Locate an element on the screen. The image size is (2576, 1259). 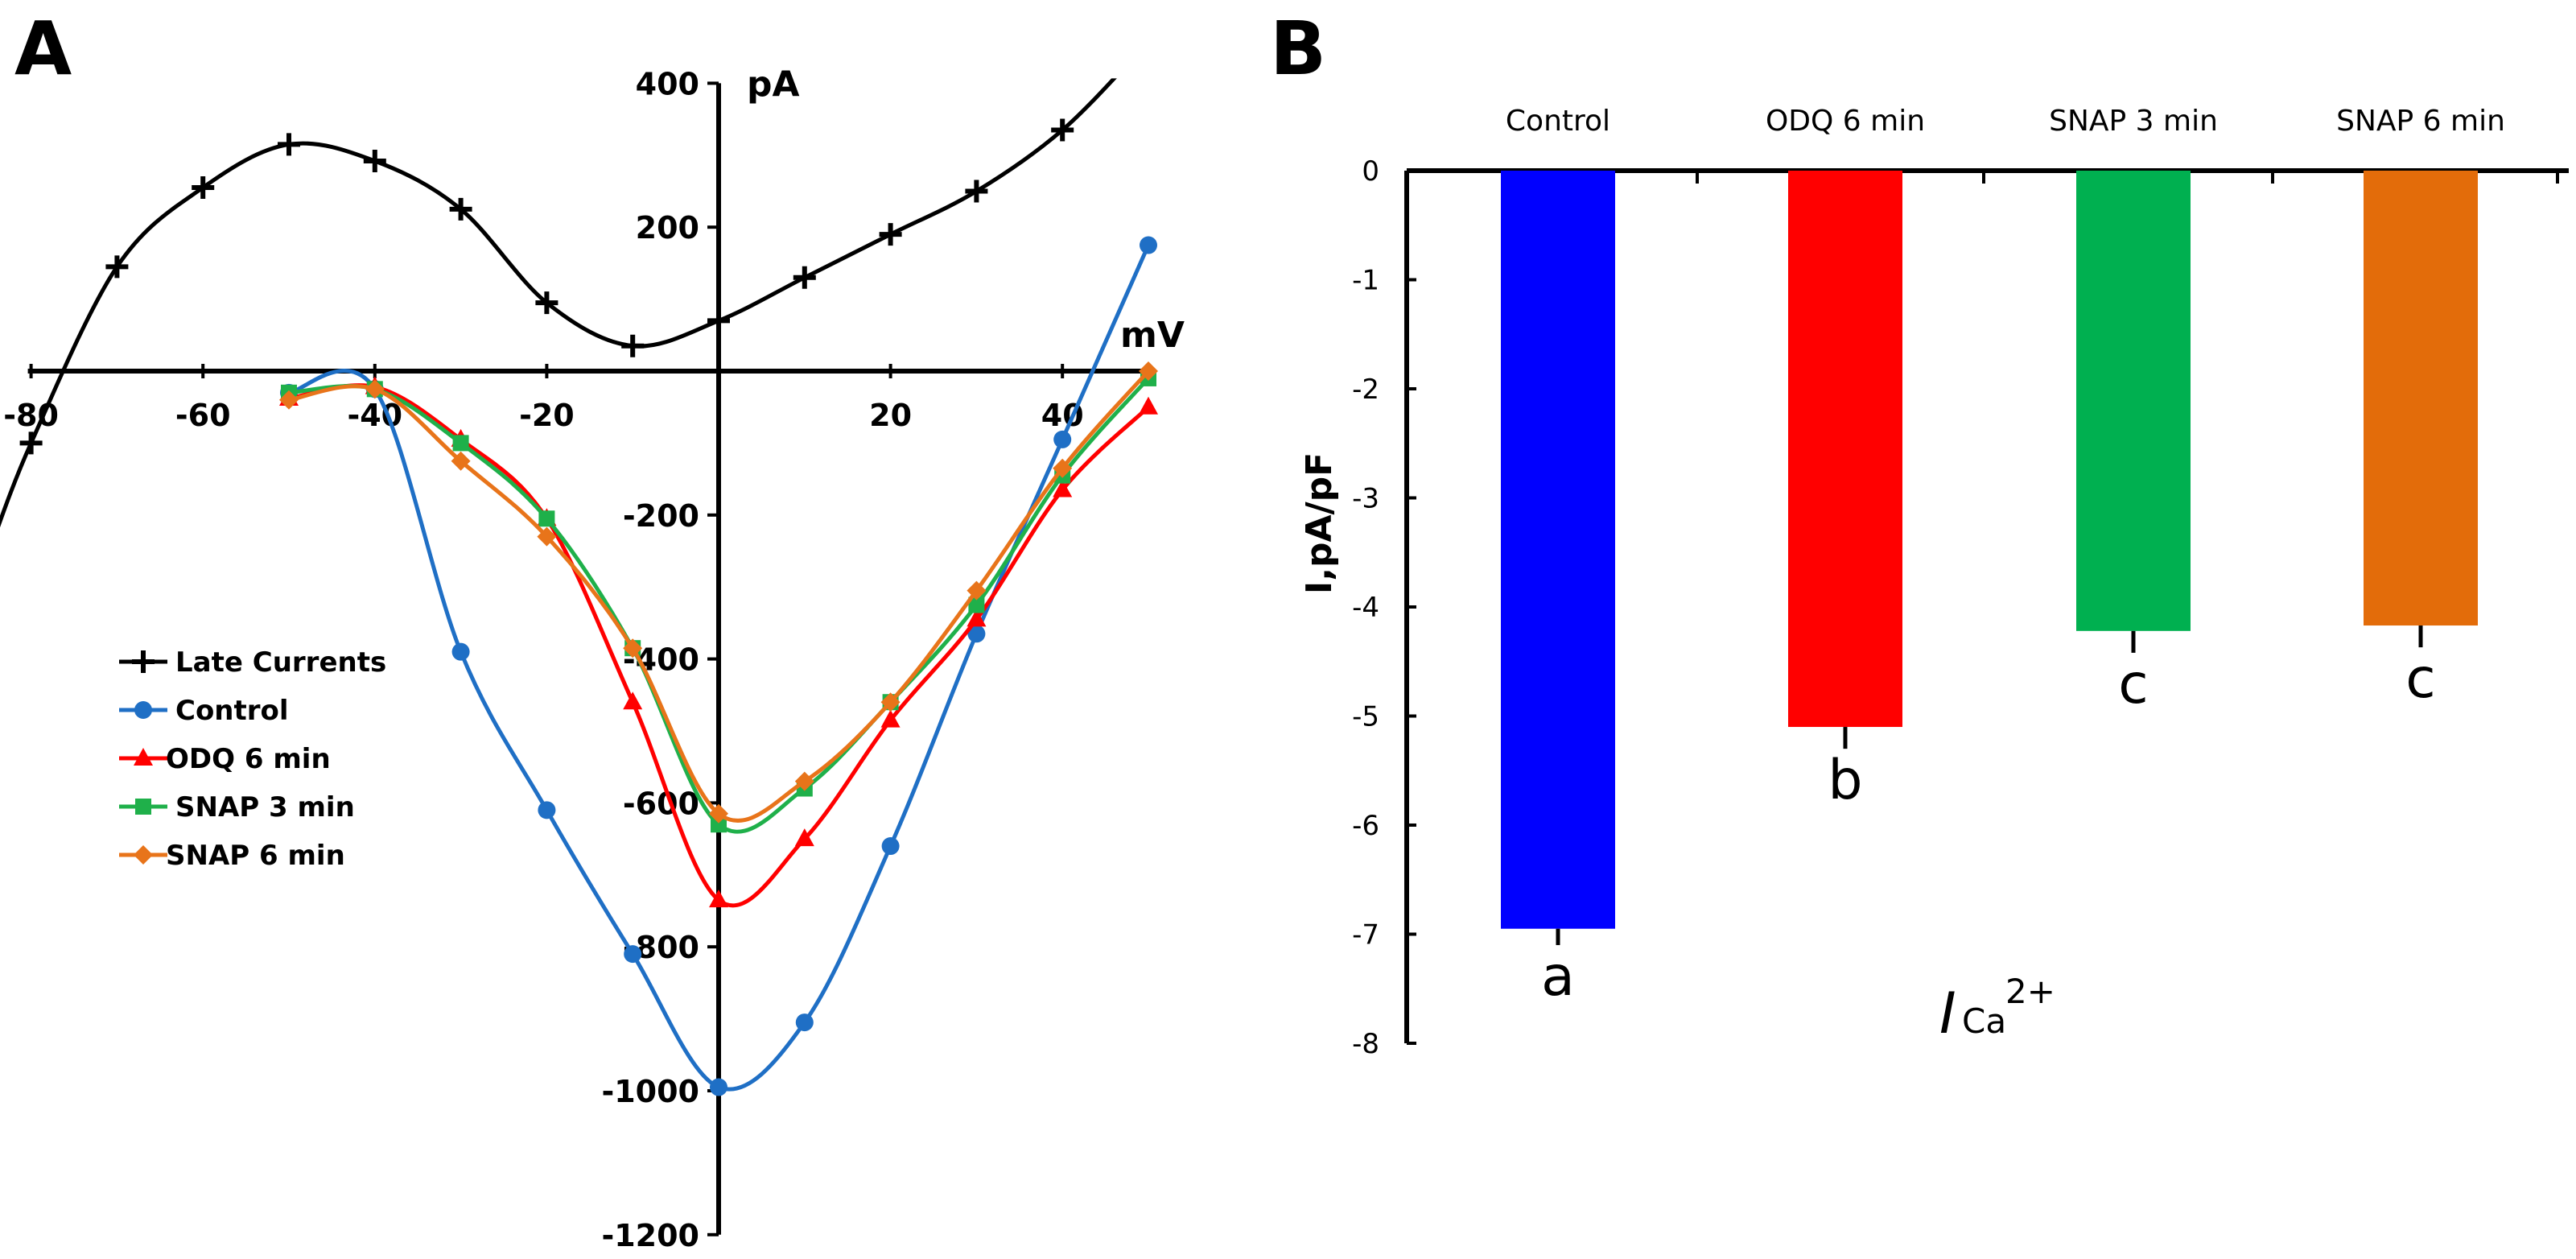
category-label: SNAP 3 min is located at coordinates (2133, 121).